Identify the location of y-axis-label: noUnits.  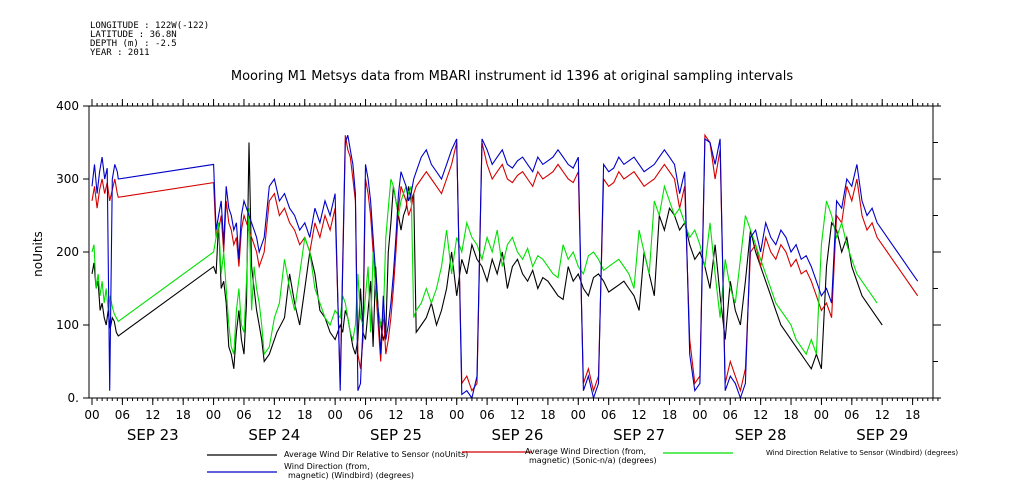
(38, 254).